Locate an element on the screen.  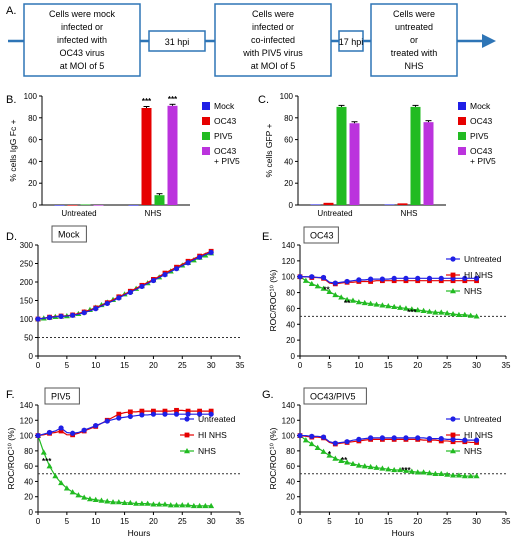
significance-mark: ** is located at coordinates (347, 303).